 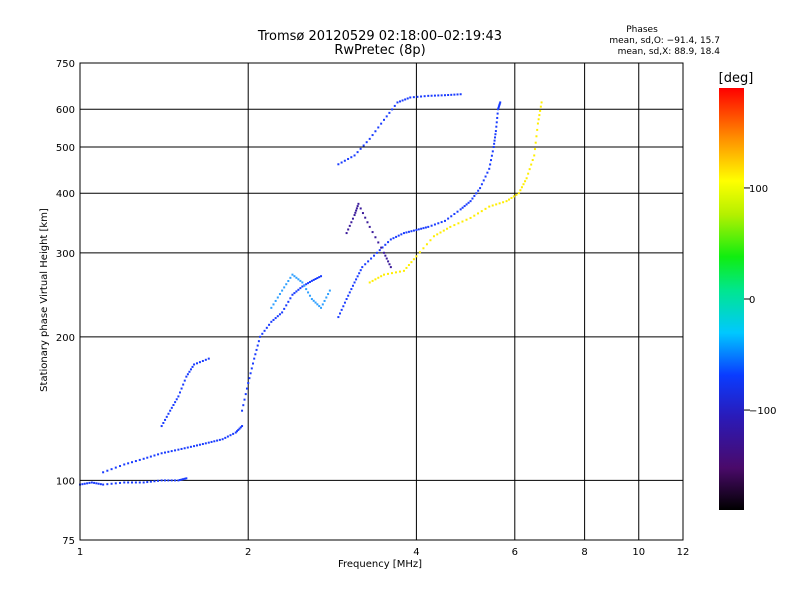 I want to click on x-tick-labels: 1 2 4 6 8 10 12, so click(x=383, y=552).